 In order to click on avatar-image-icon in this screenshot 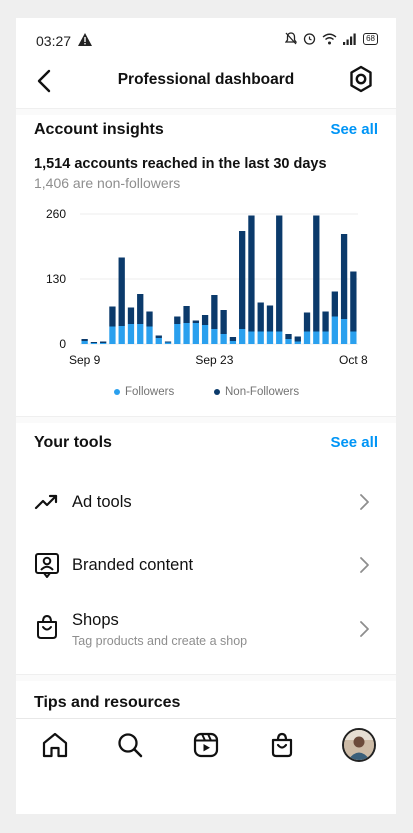, I will do `click(359, 745)`.